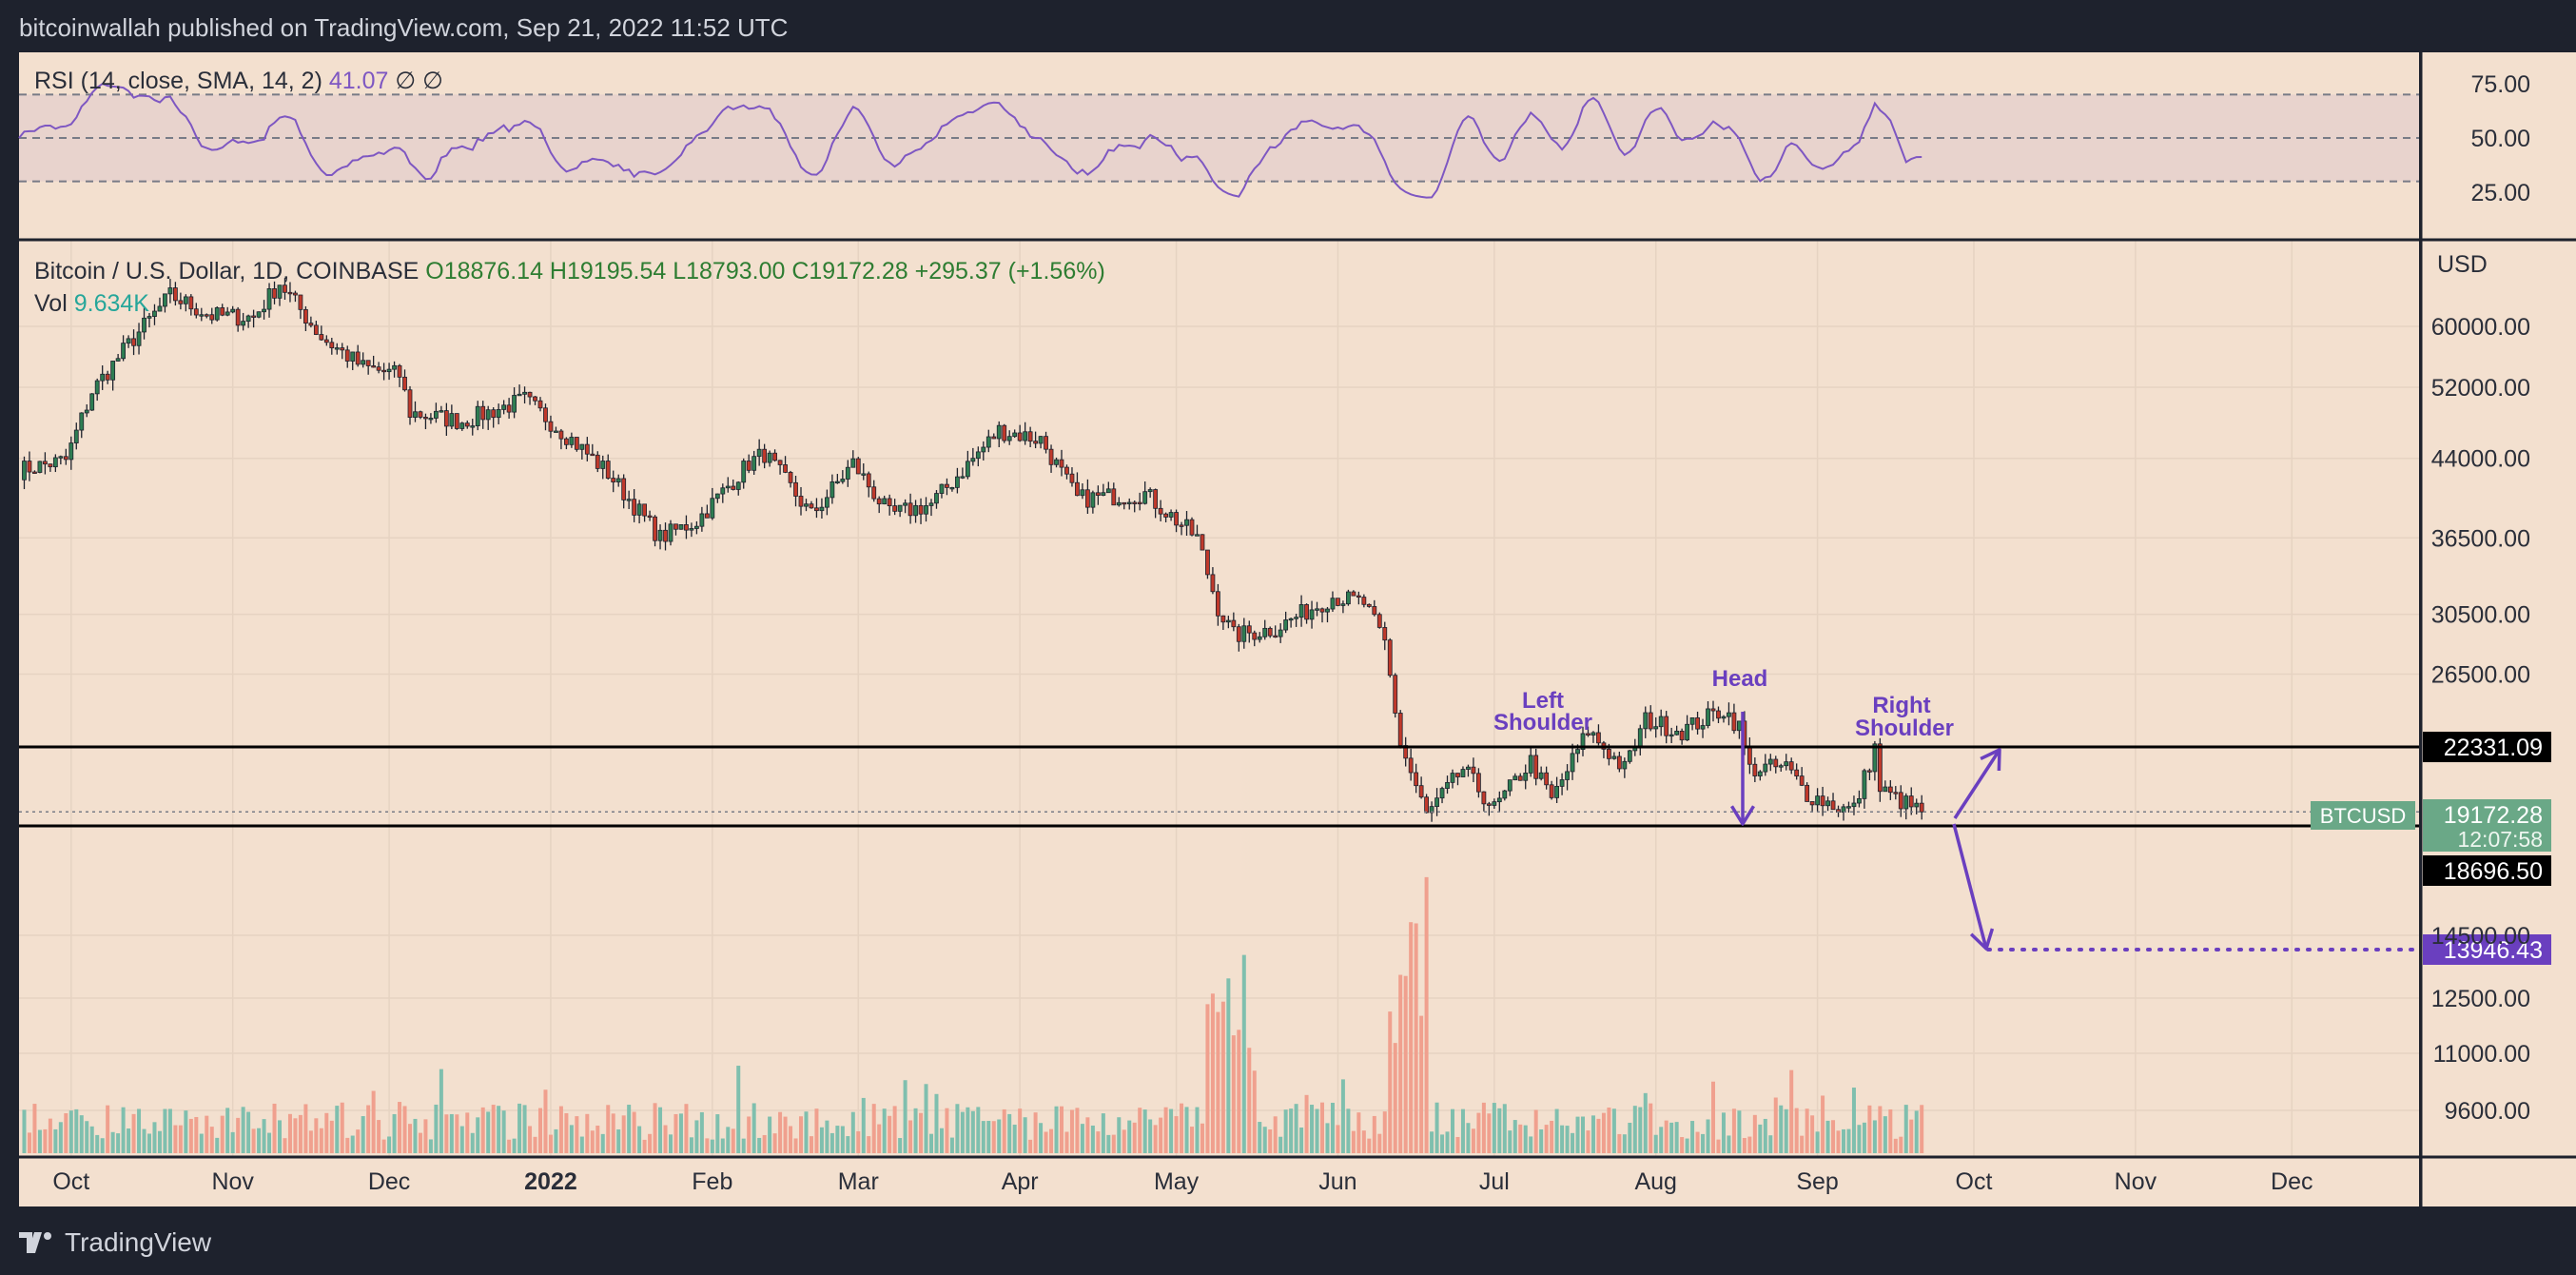  What do you see at coordinates (1905, 728) in the screenshot?
I see `pattern-label: Shoulder` at bounding box center [1905, 728].